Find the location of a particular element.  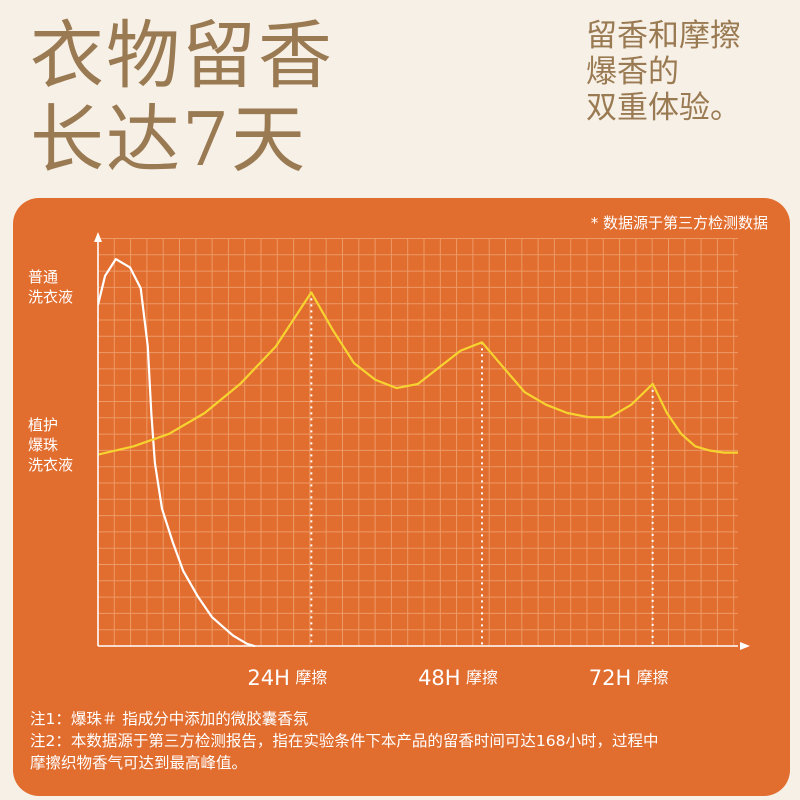

x-tick-labels: 24H 摩擦 48H 摩擦 72H 摩擦 is located at coordinates (457, 678).